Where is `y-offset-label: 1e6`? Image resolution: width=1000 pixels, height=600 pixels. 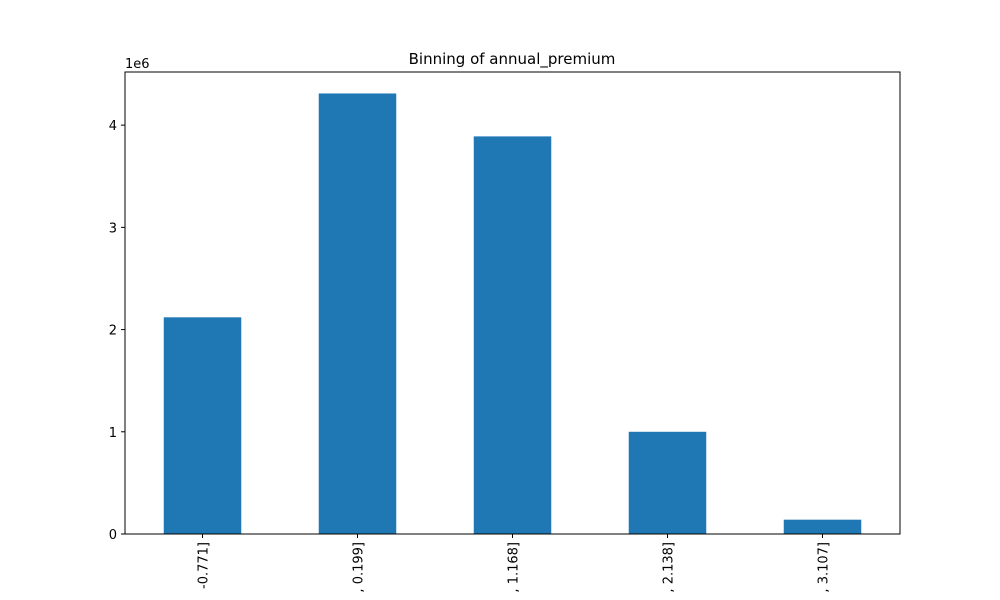
y-offset-label: 1e6 is located at coordinates (137, 64).